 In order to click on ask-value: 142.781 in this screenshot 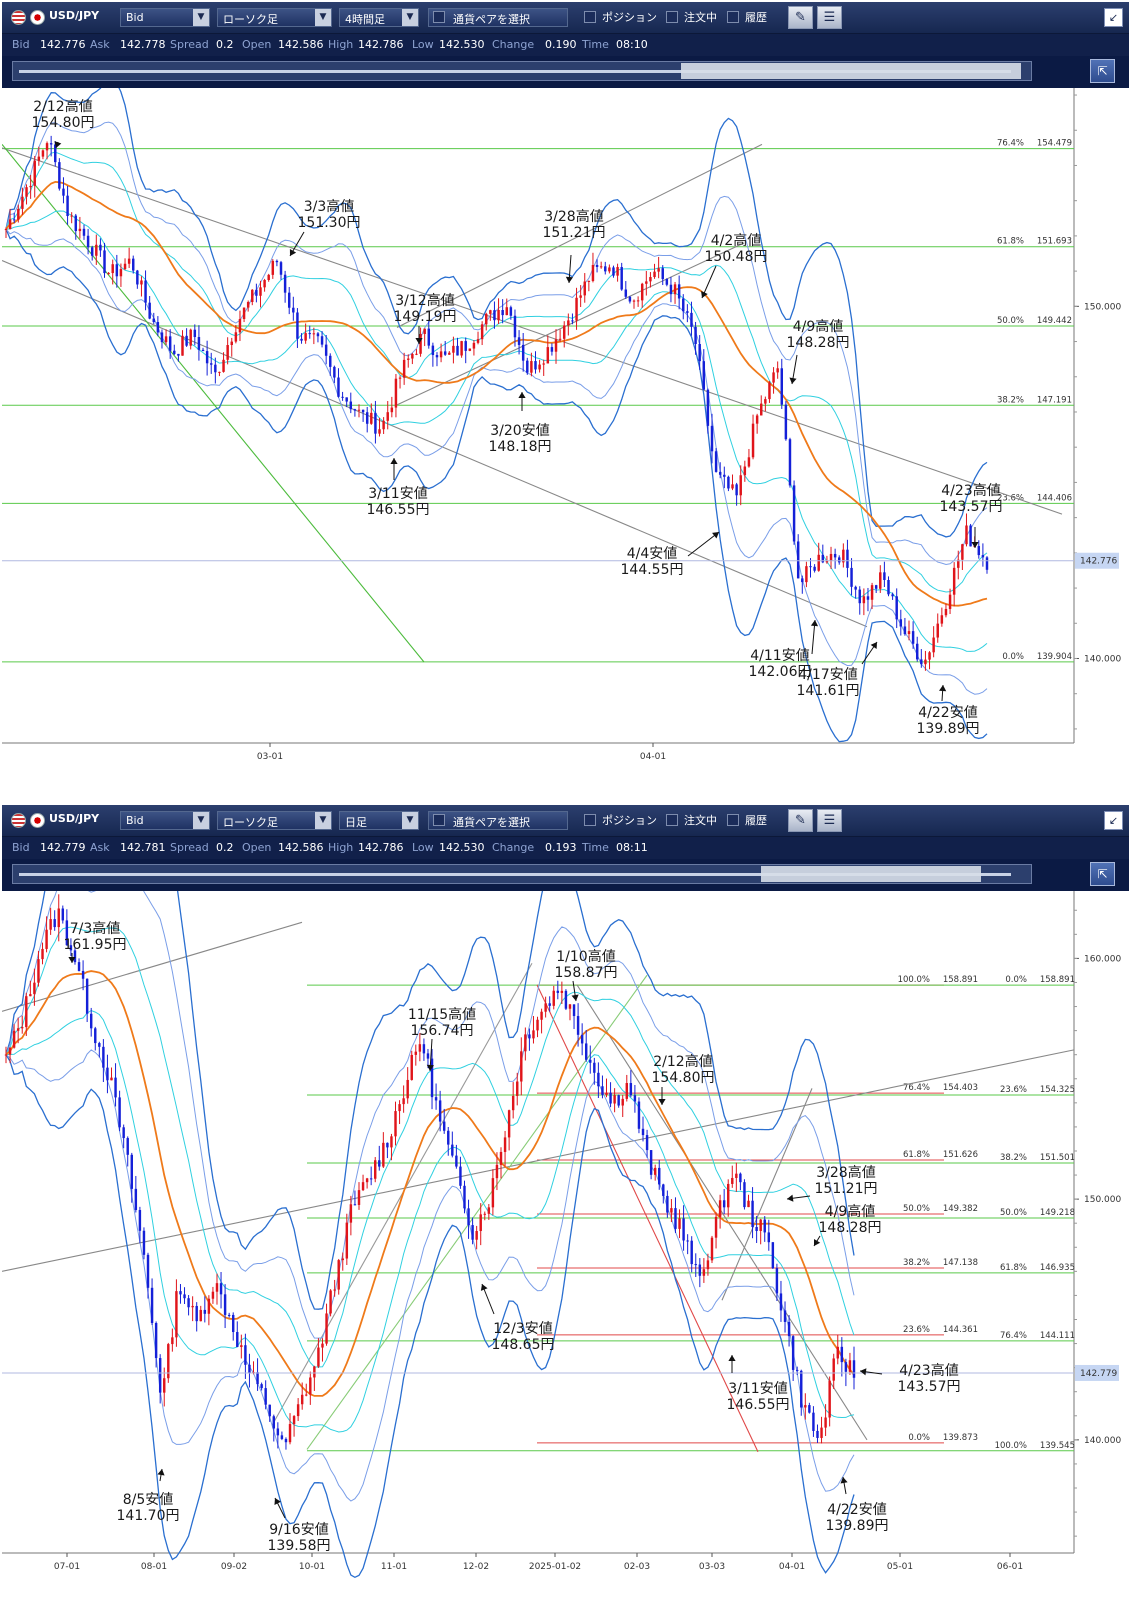, I will do `click(143, 847)`.